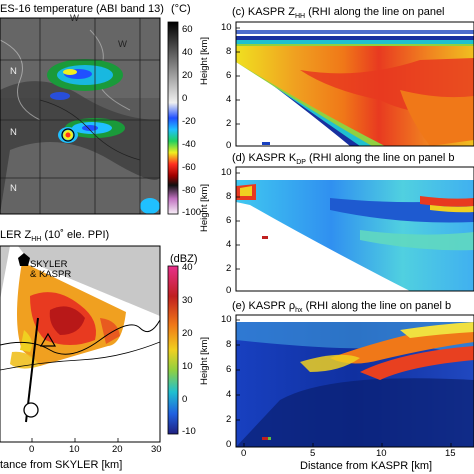  Describe the element at coordinates (89, 281) in the screenshot. I see `blockage-sector` at that location.